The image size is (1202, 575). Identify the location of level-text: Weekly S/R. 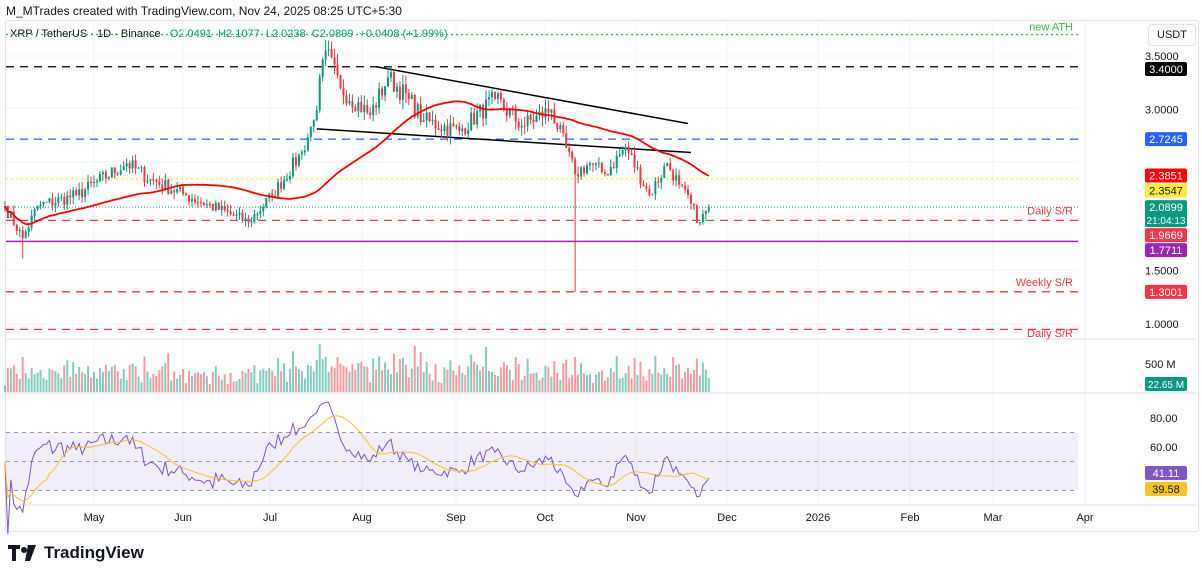
(1044, 283).